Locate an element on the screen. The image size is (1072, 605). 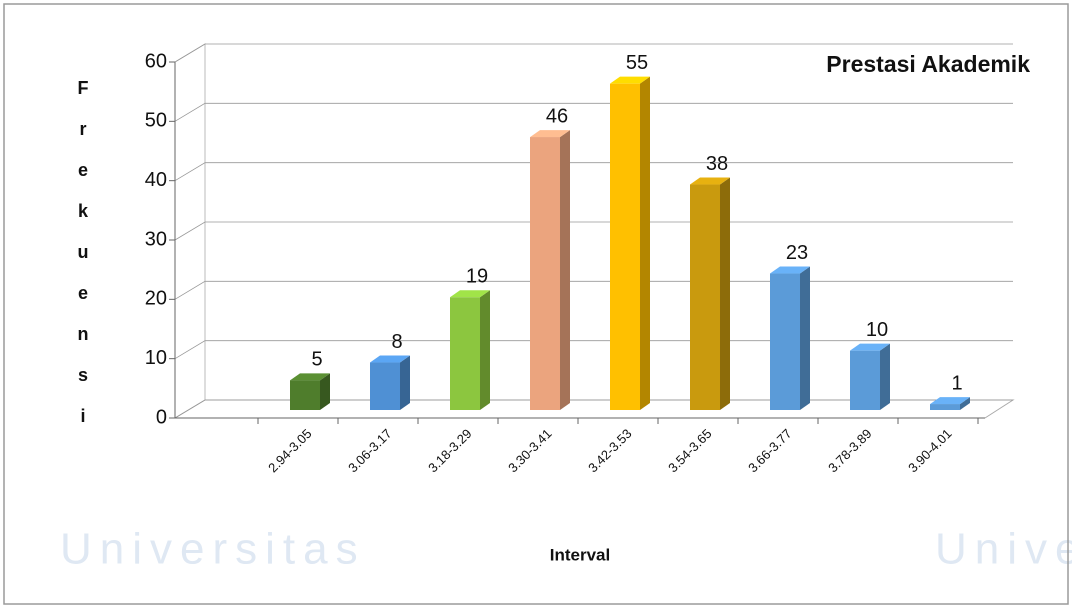
data-label: 46 is located at coordinates (557, 116).